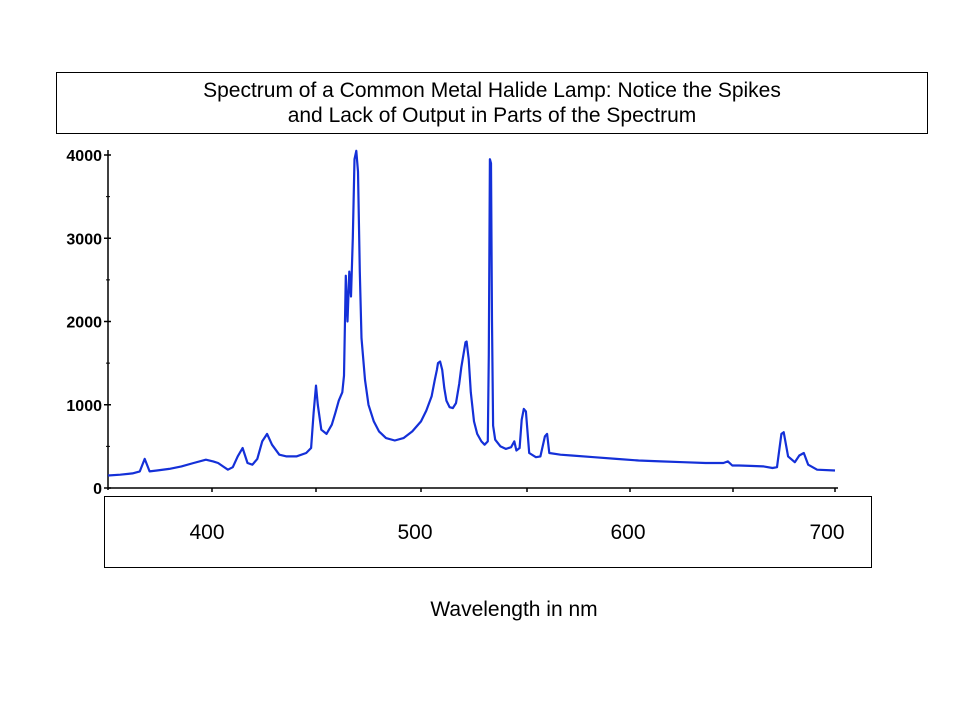  I want to click on x-tick-label: 700, so click(827, 532).